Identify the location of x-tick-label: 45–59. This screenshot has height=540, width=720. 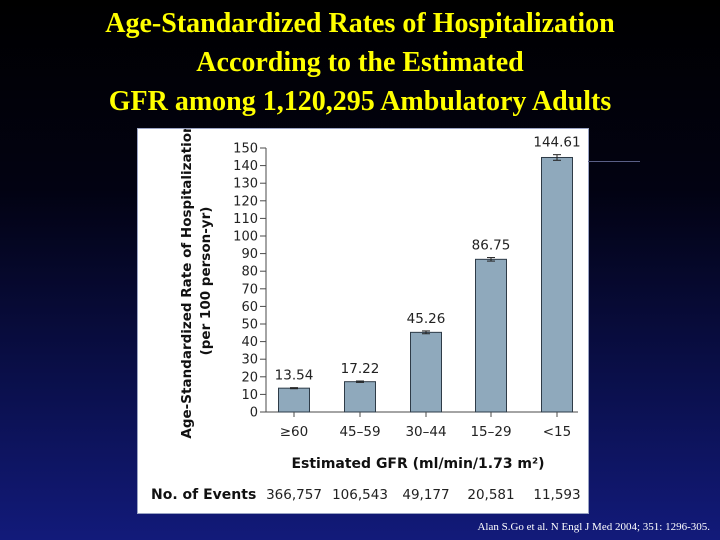
(359, 432).